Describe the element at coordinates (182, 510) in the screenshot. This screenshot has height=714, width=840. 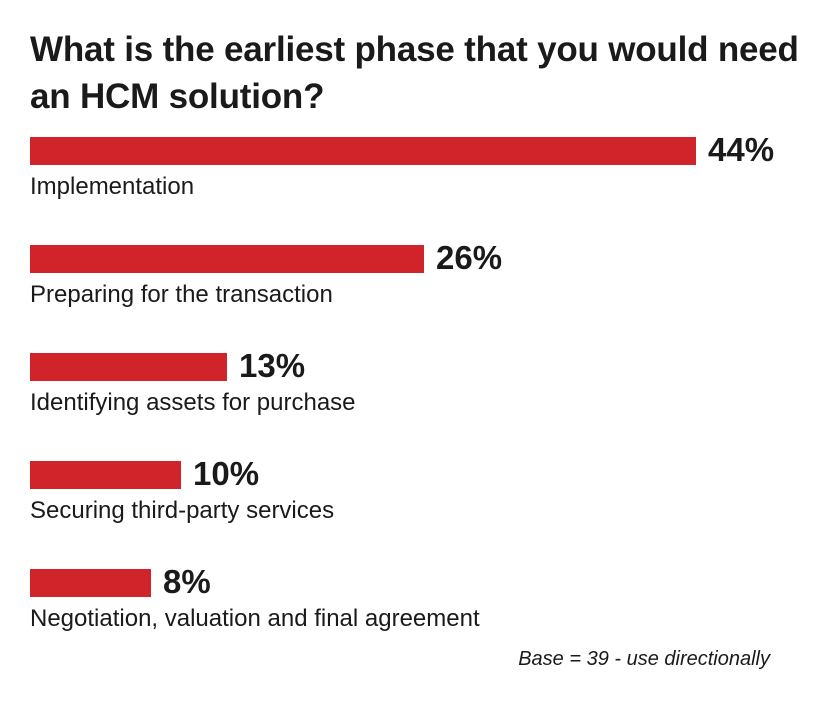
I see `category-label: Securing third-party services` at that location.